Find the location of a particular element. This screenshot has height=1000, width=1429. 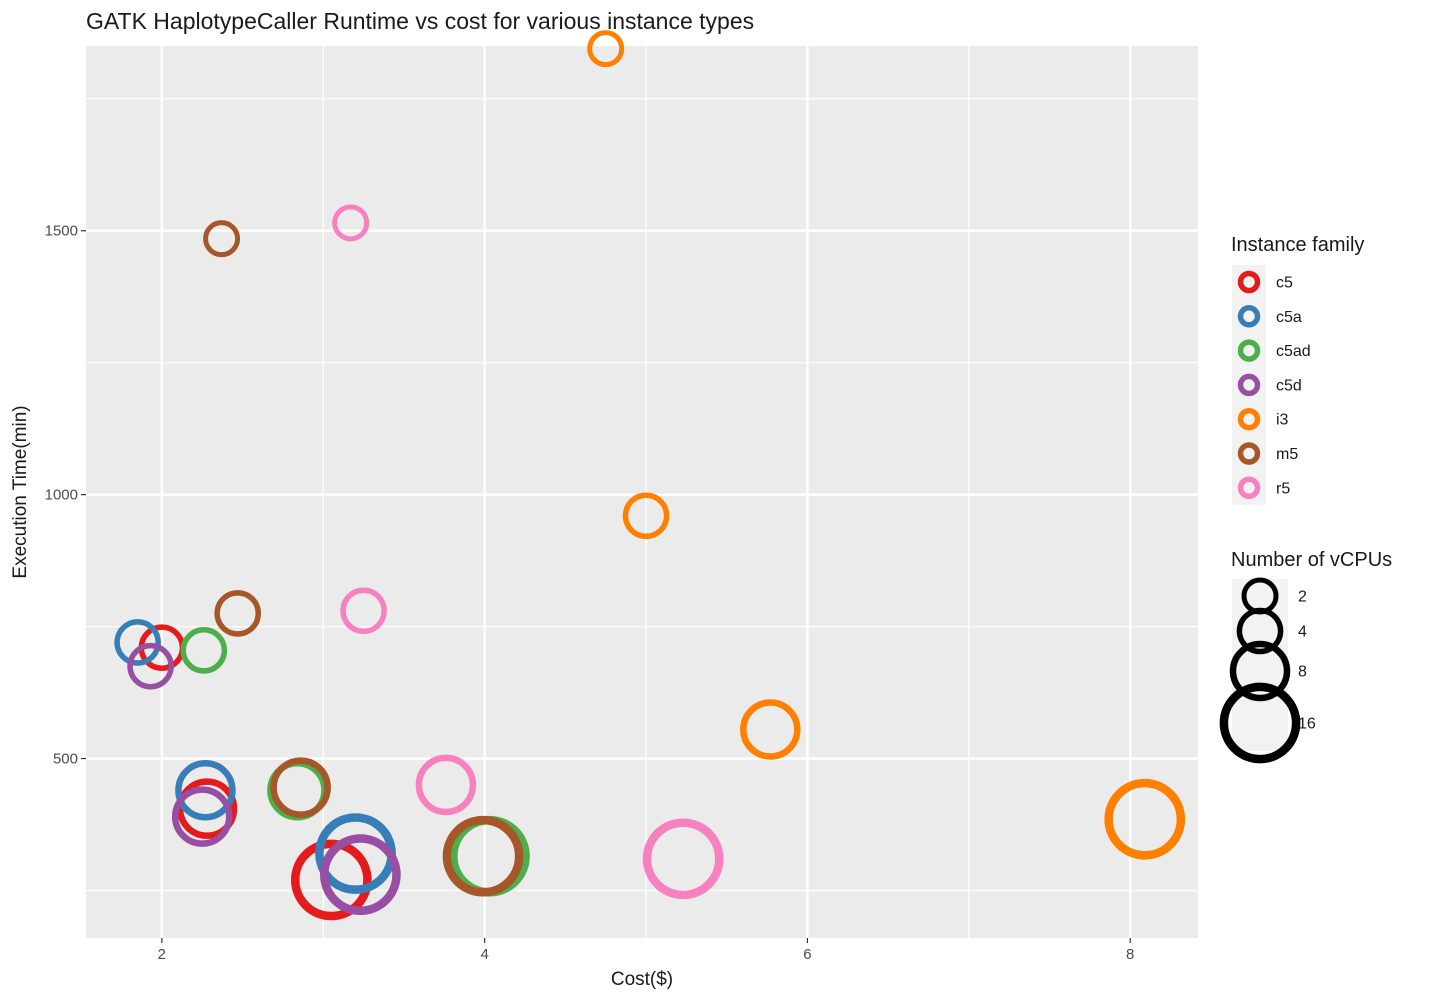

legend-key-c5ad is located at coordinates (1249, 350).